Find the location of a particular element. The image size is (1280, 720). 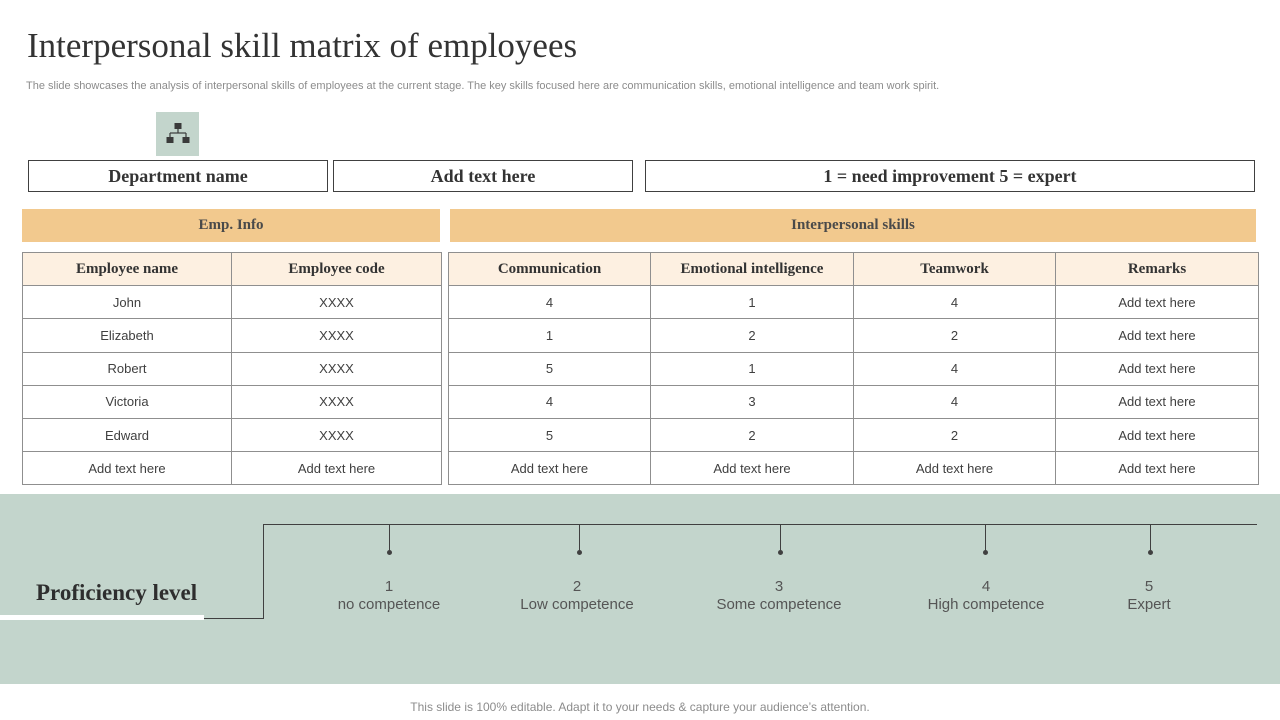

column-header-employee-name: Employee name is located at coordinates (127, 269).